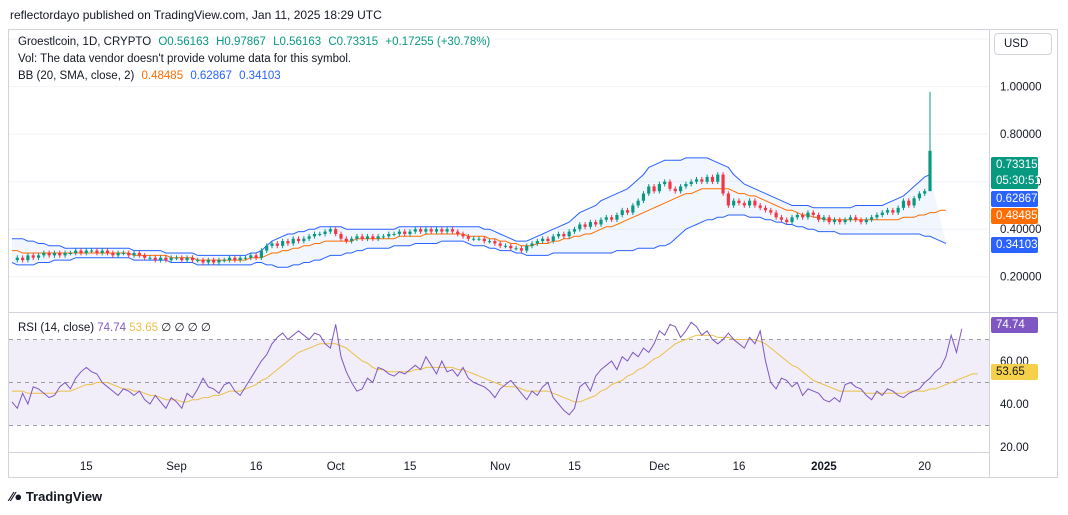 The width and height of the screenshot is (1068, 515). Describe the element at coordinates (574, 467) in the screenshot. I see `time-axis-tick: 15` at that location.